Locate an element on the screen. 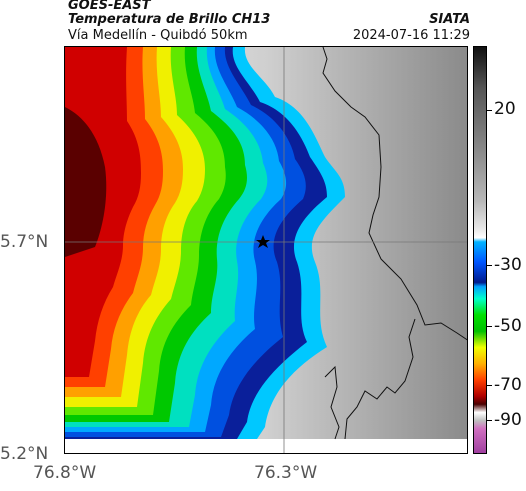 This screenshot has width=526, height=491. datetime-label: 2024-07-16 11:29 is located at coordinates (411, 35).